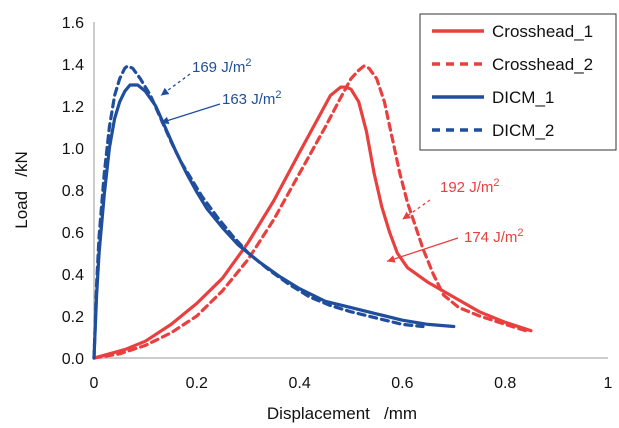  I want to click on annotation-label: 192 J/m2, so click(469, 186).